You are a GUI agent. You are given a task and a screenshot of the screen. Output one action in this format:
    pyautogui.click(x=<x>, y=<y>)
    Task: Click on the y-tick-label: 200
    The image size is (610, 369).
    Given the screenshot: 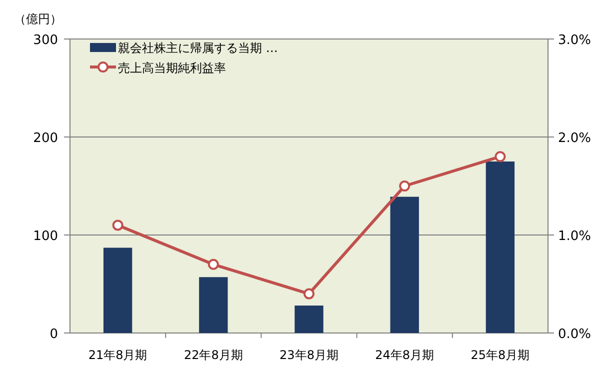 What is the action you would take?
    pyautogui.click(x=45, y=138)
    